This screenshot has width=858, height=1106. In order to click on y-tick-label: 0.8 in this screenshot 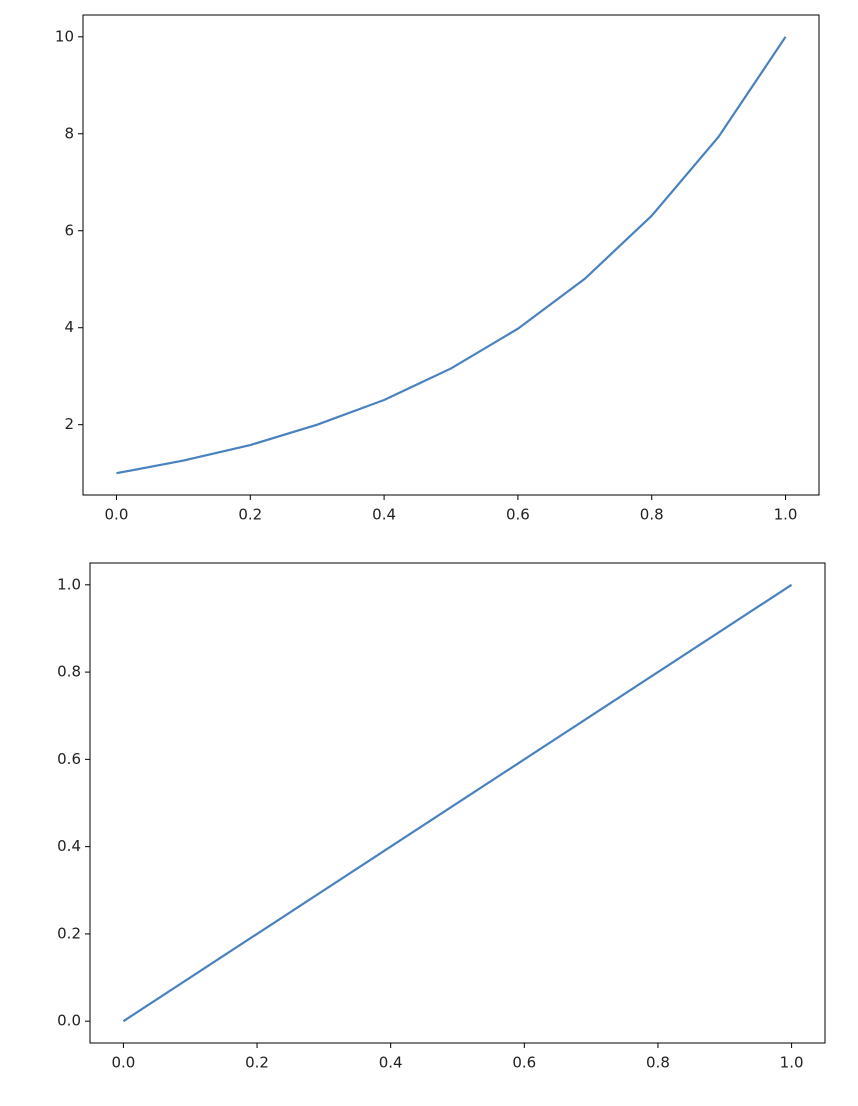, I will do `click(69, 672)`.